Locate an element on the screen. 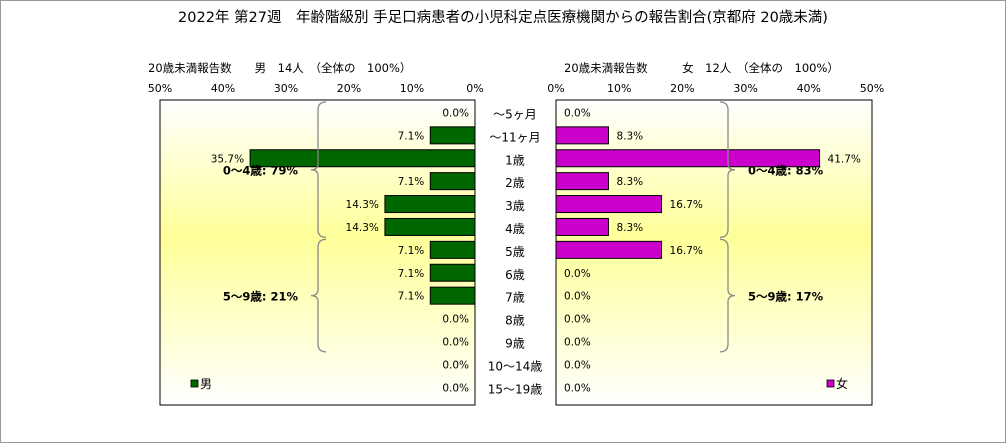 This screenshot has width=1006, height=443. male-series-header: 20歳未満報告数 男 14人 （全体の 100%） is located at coordinates (279, 68).